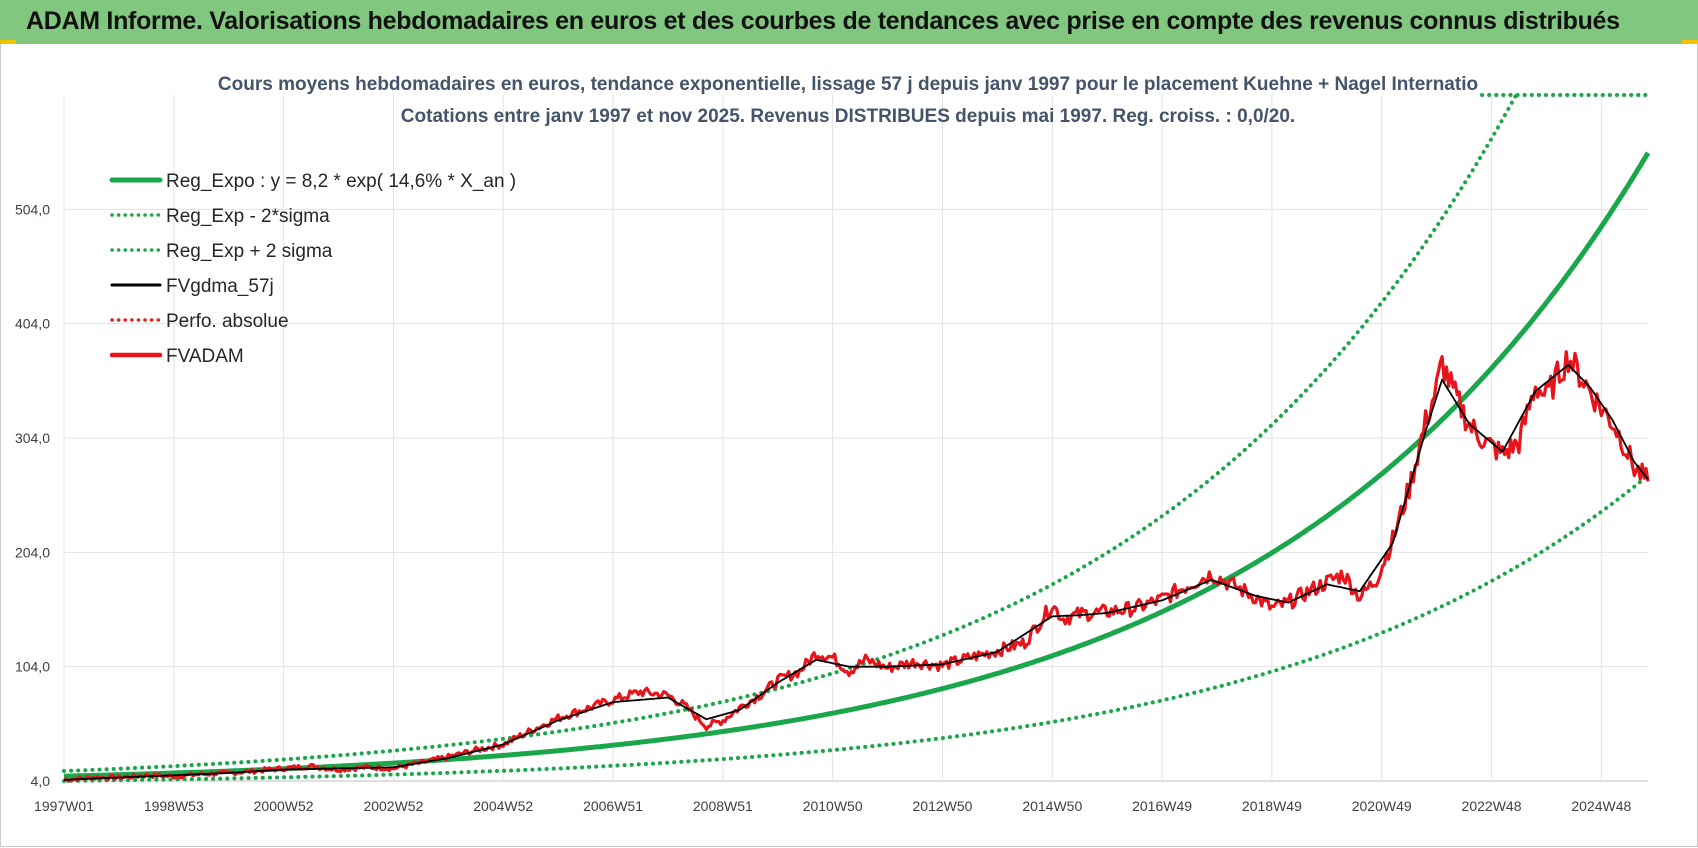 The width and height of the screenshot is (1698, 848). I want to click on legend-label: Reg_Exp - 2*sigma, so click(248, 216).